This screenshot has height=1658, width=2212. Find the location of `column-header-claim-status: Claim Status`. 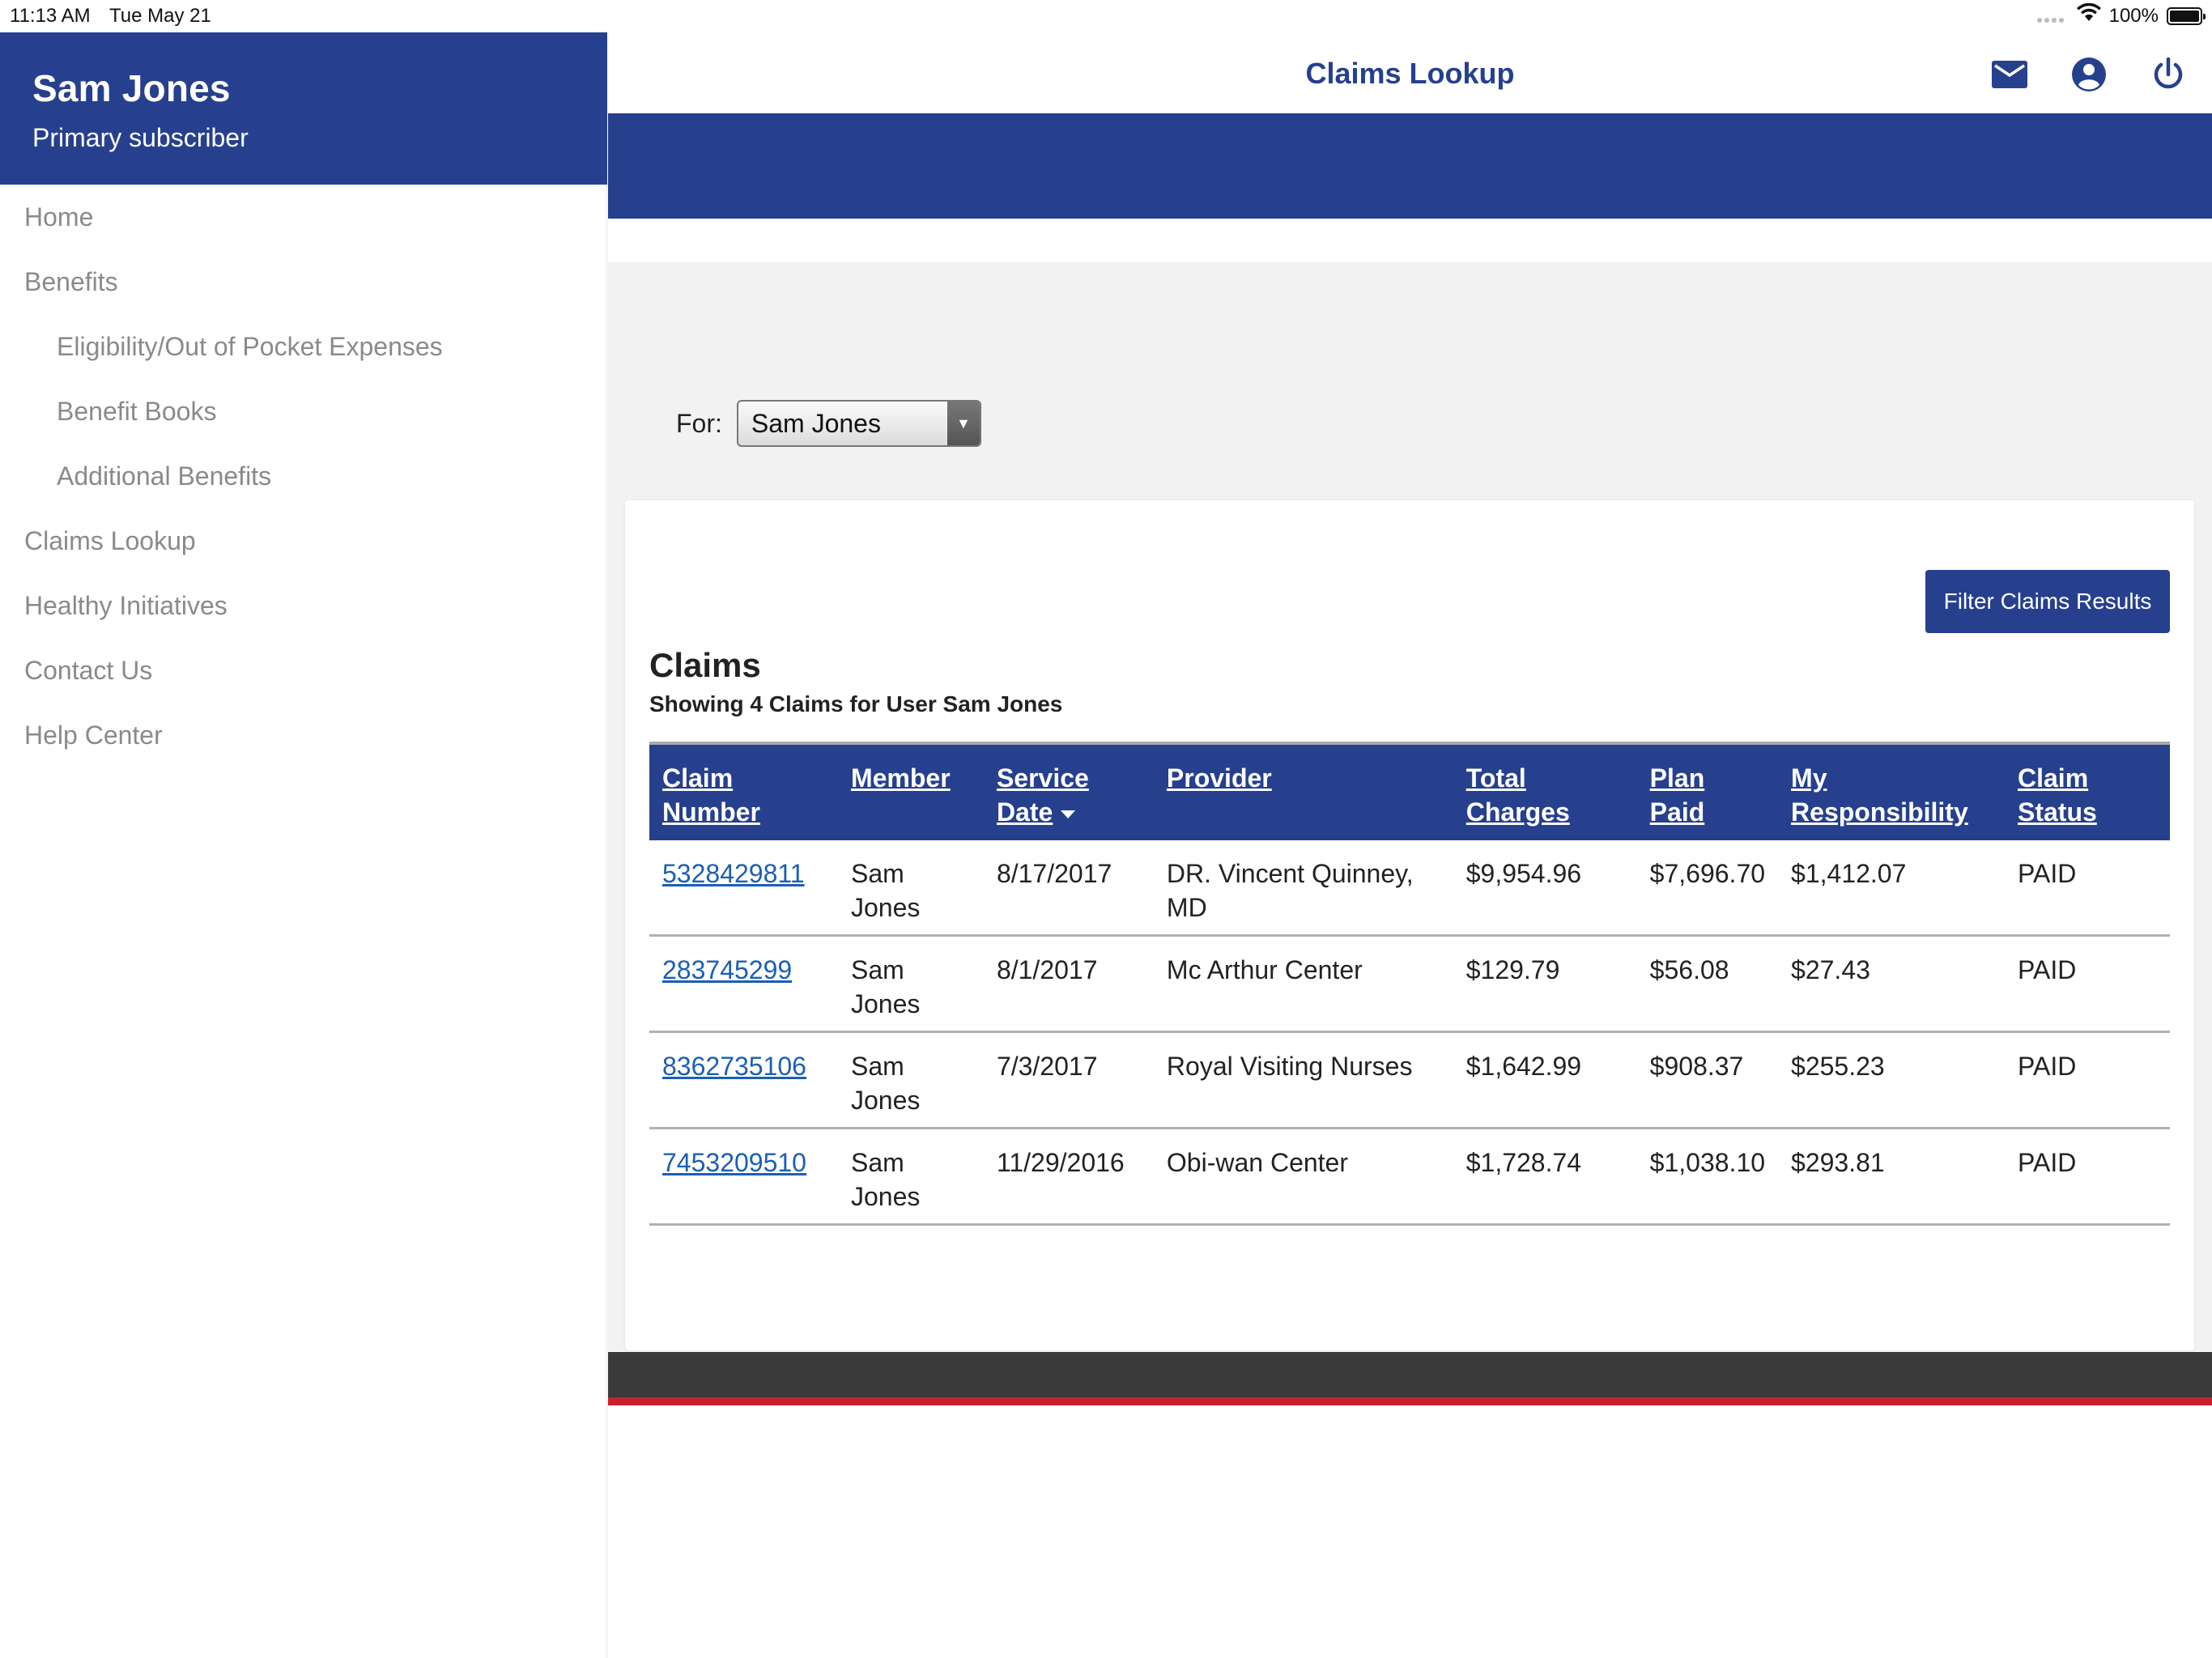

column-header-claim-status: Claim Status is located at coordinates (2058, 795).